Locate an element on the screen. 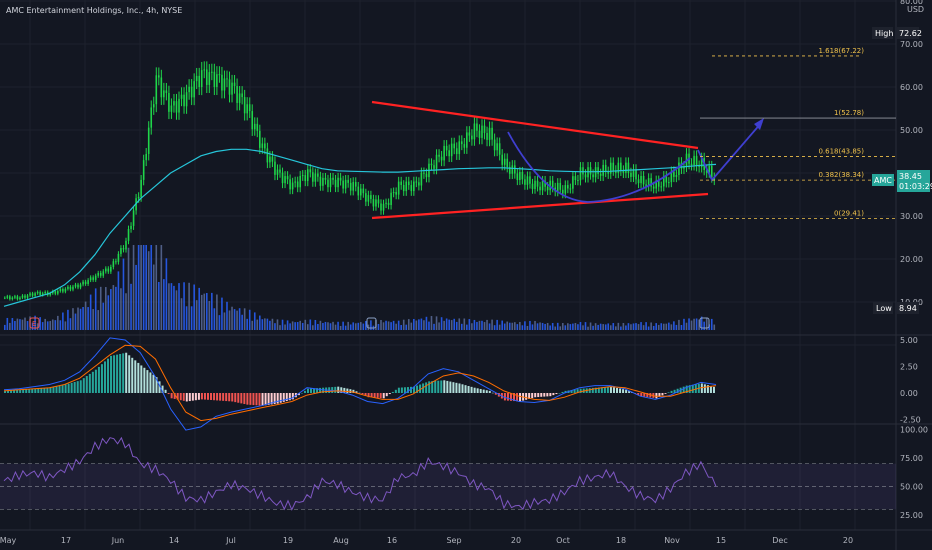 The height and width of the screenshot is (550, 932). rsi-axis: 100.00 75.00 50.00 25.00 is located at coordinates (914, 473).